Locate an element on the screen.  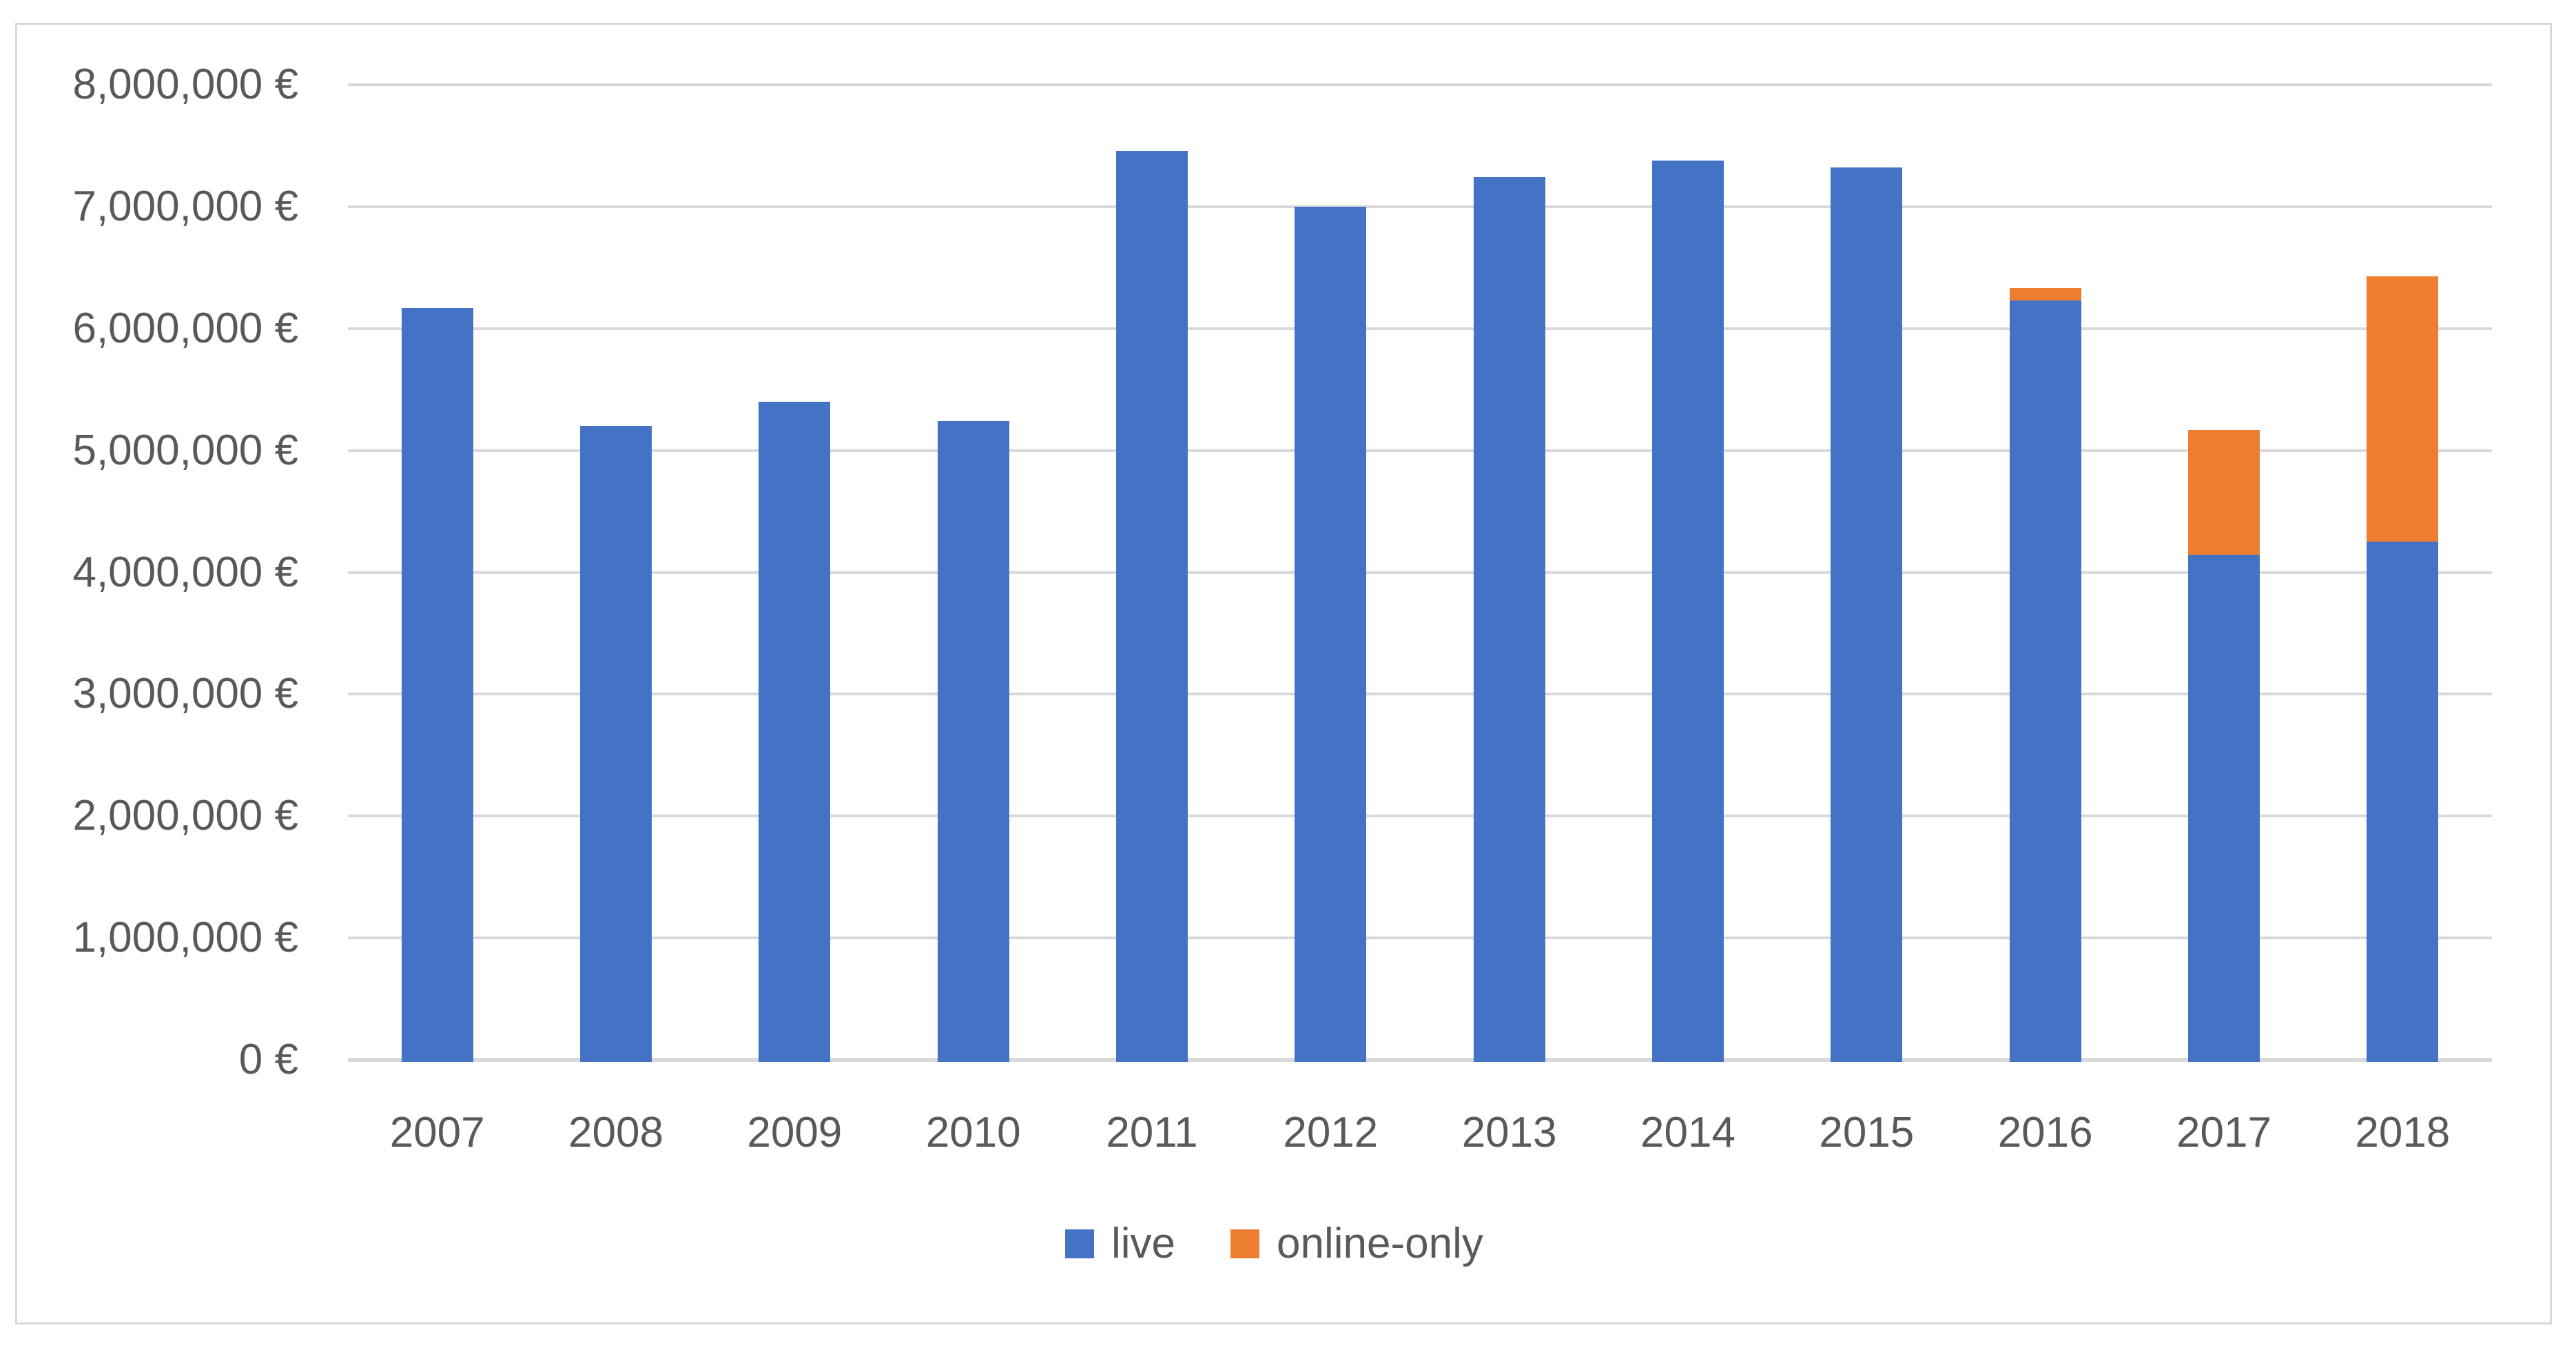
x-tick-label-2013: 2013 is located at coordinates (1509, 1132).